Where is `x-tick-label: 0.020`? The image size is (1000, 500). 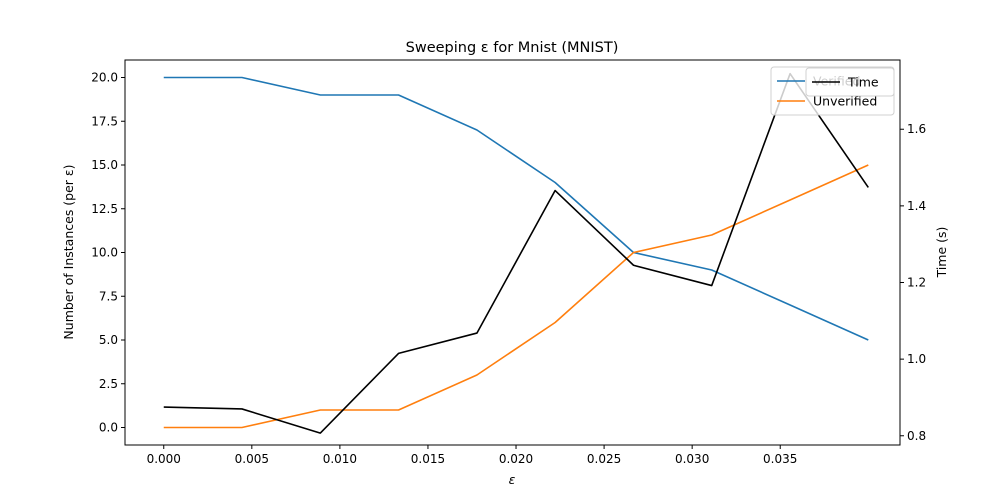 x-tick-label: 0.020 is located at coordinates (516, 459).